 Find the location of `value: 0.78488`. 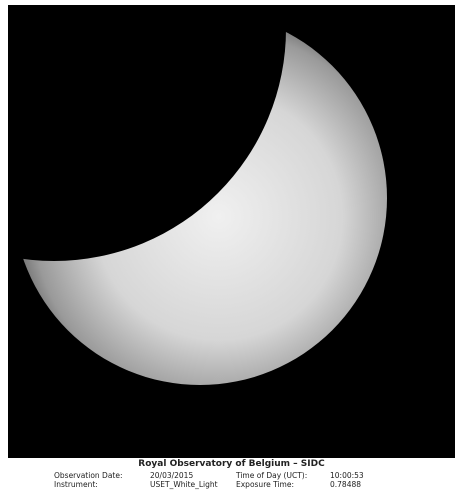

value: 0.78488 is located at coordinates (346, 484).